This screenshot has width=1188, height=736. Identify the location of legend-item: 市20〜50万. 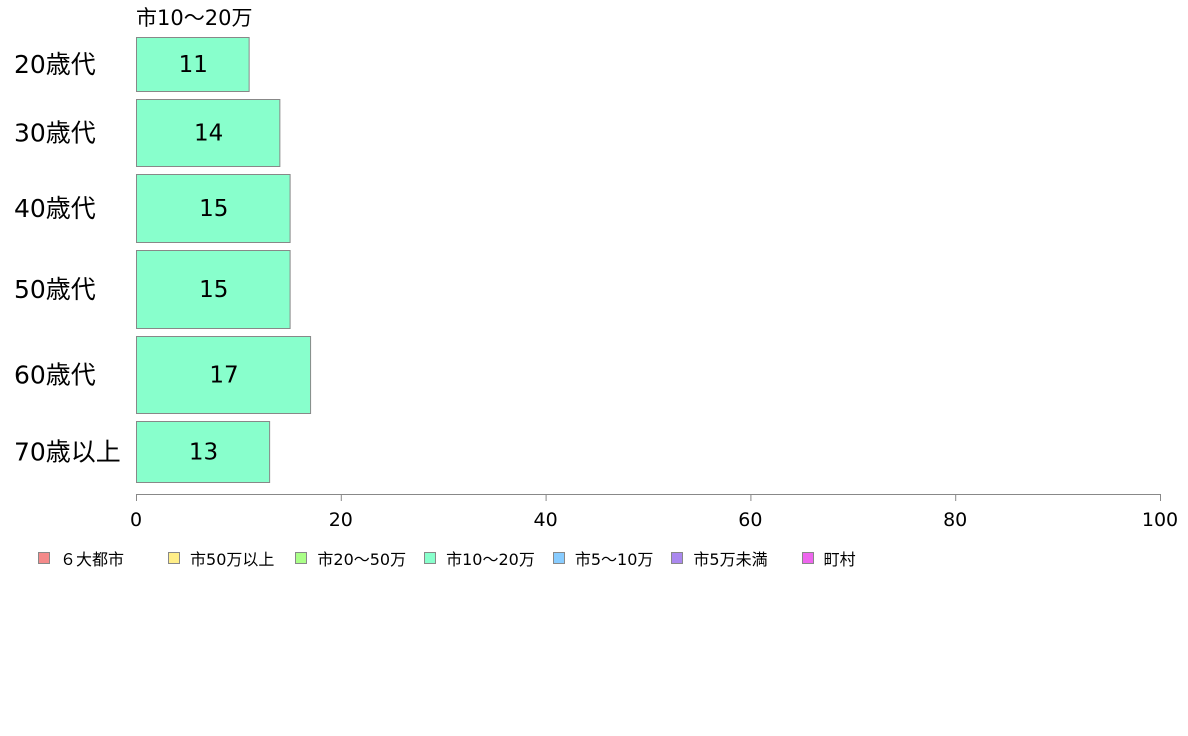
(350, 558).